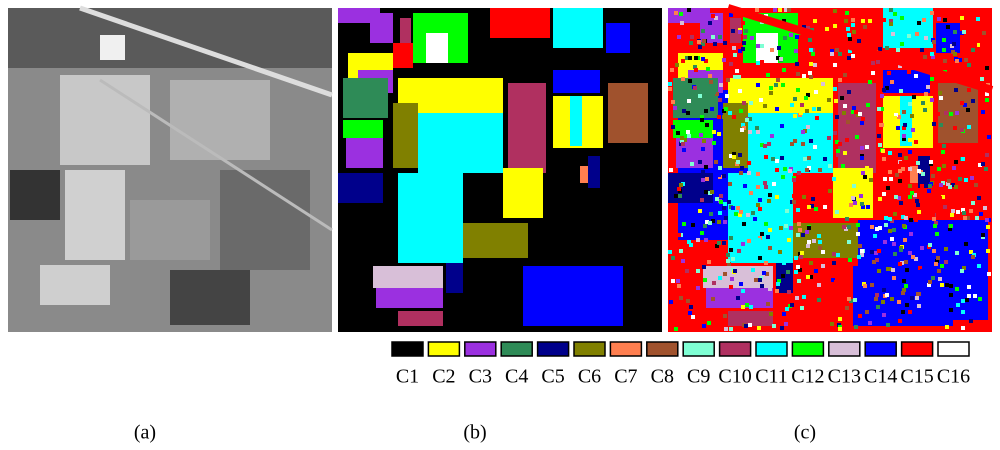 The image size is (1000, 450). Describe the element at coordinates (680, 364) in the screenshot. I see `legend: C1 C2 C3 C4 C5 C6 C7 C8 C9 C10 C11 C12 C13 C14 C15 C16` at that location.